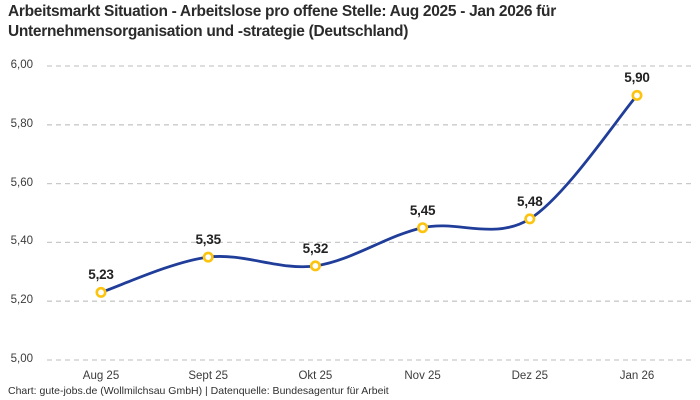  Describe the element at coordinates (101, 376) in the screenshot. I see `x-axis-tick-label: Aug 25` at that location.